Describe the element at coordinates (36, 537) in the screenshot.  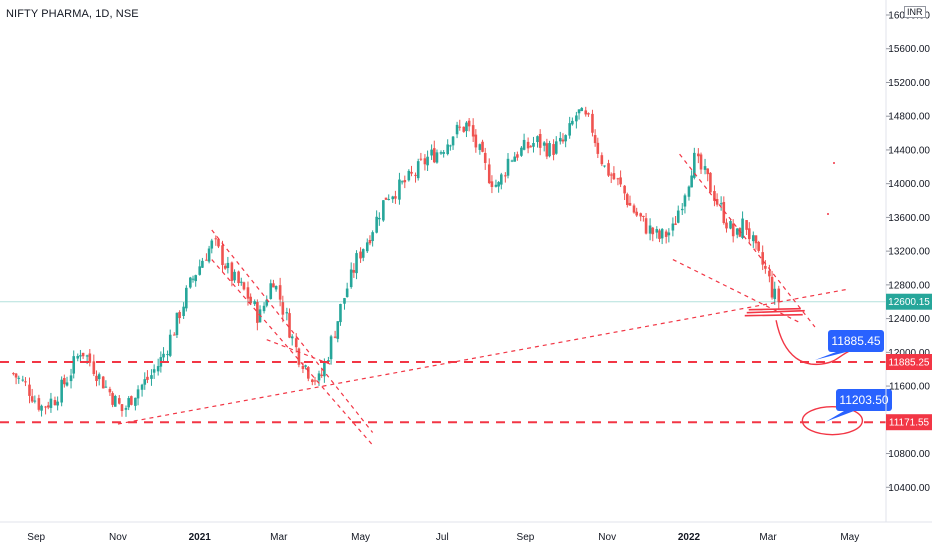
I see `time-tick-label: Sep` at that location.